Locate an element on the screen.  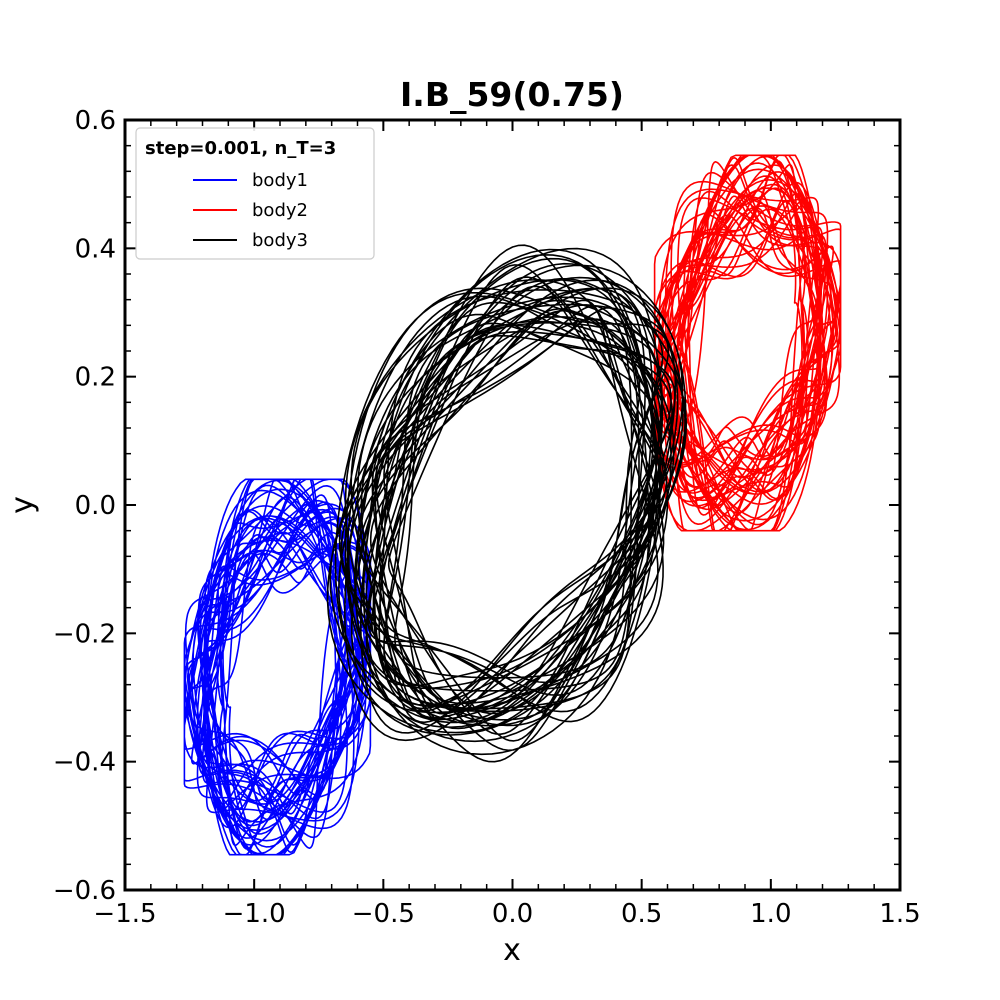
legend-box is located at coordinates (255, 193).